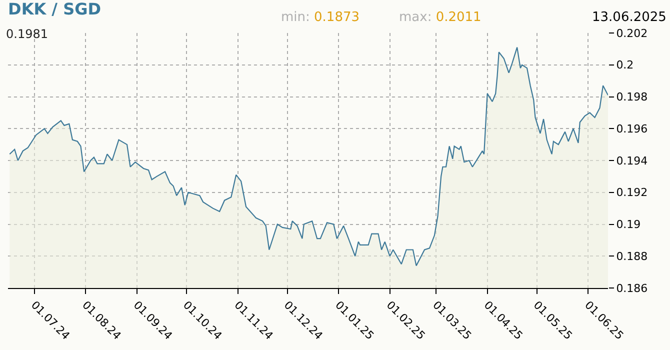 This screenshot has height=350, width=670. Describe the element at coordinates (628, 225) in the screenshot. I see `y-tick-label: 0.19` at that location.